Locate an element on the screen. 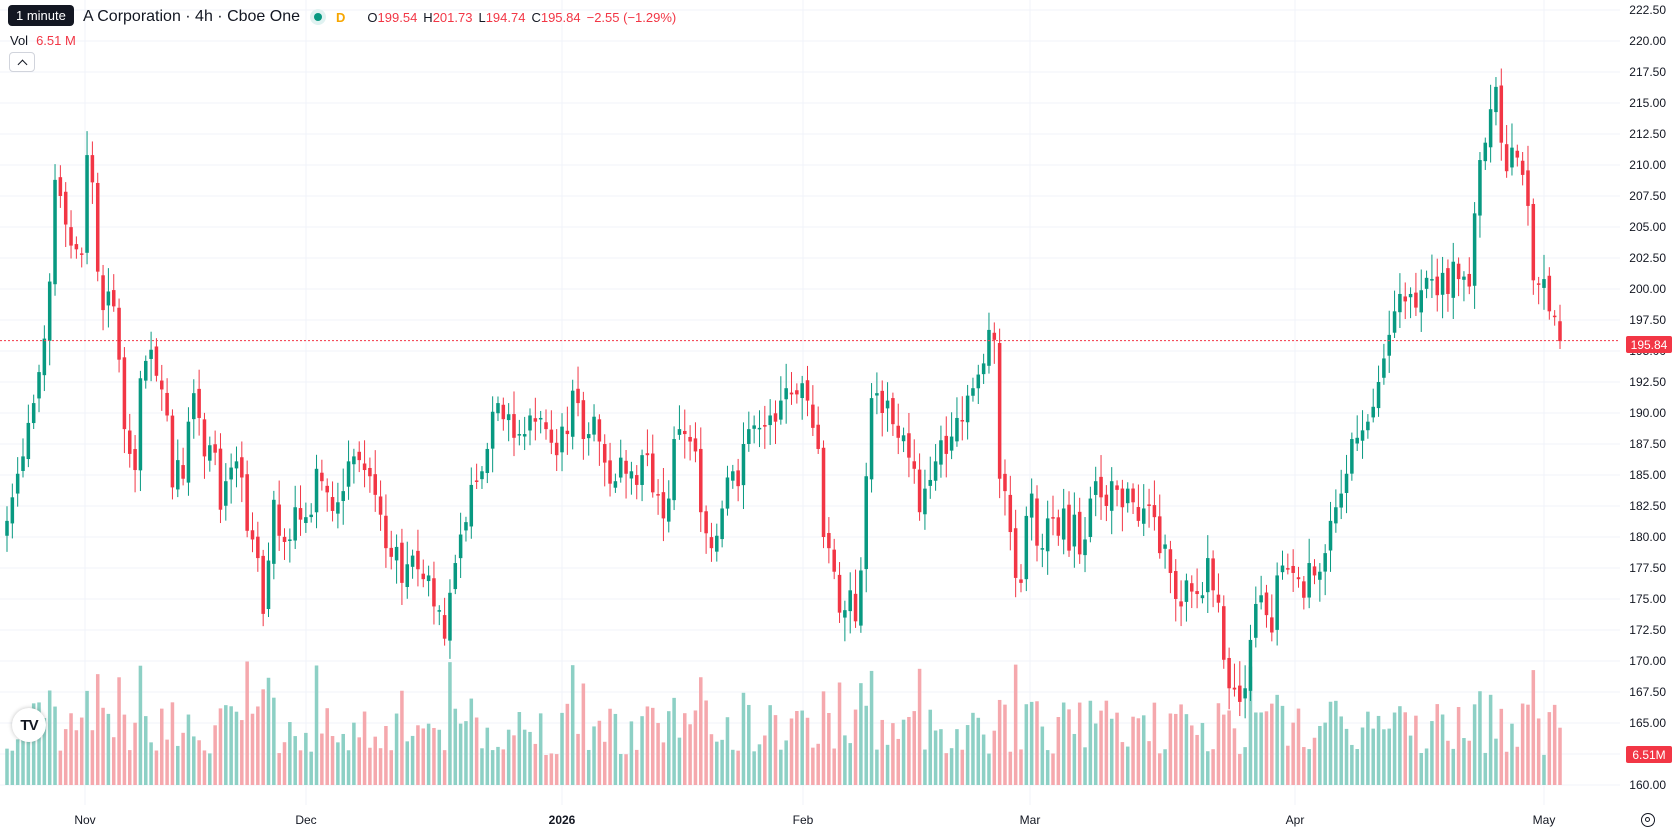  symbol-title: A Corporation · 4h · Cboe One is located at coordinates (192, 16).